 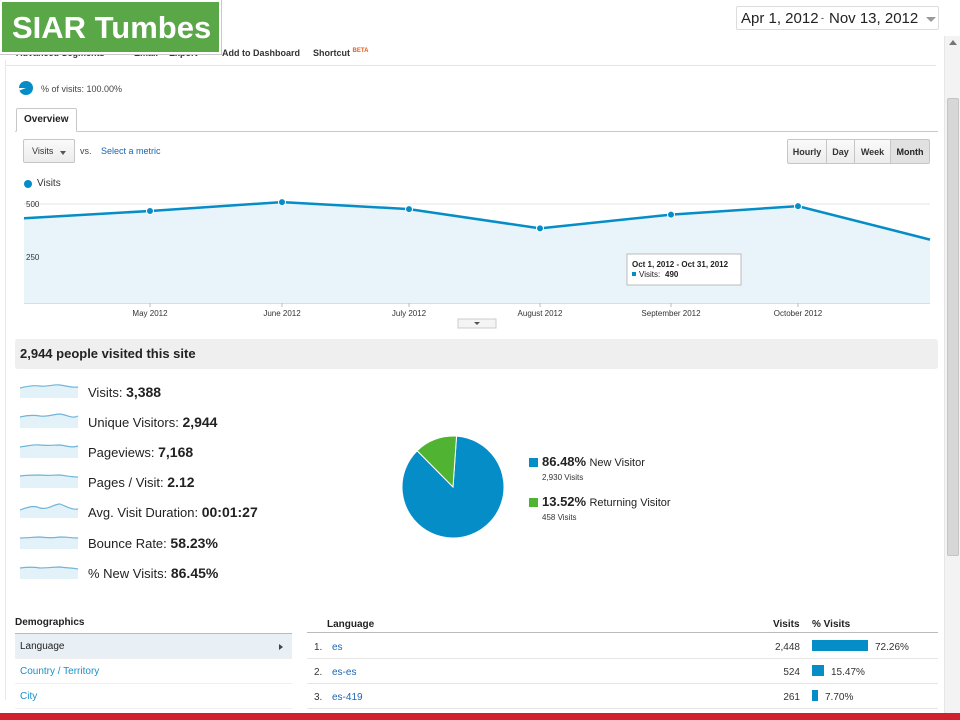 I want to click on metric-label-wrap: Avg. Visit Duration: 00:01:27, so click(x=173, y=512).